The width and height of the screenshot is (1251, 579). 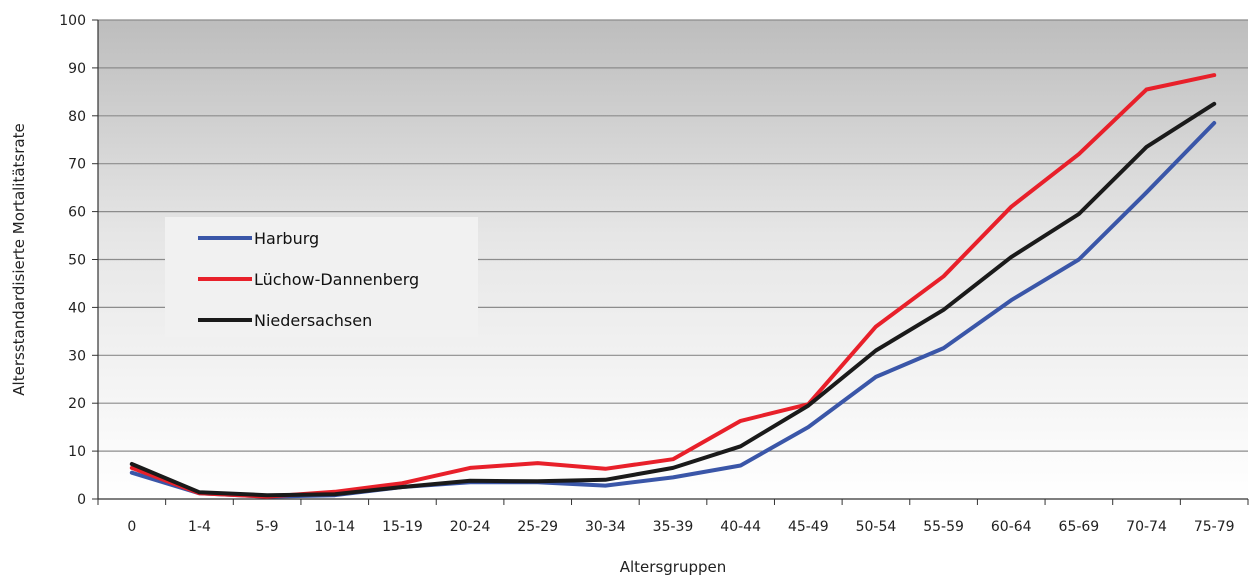 What do you see at coordinates (77, 308) in the screenshot?
I see `y-tick-label: 40` at bounding box center [77, 308].